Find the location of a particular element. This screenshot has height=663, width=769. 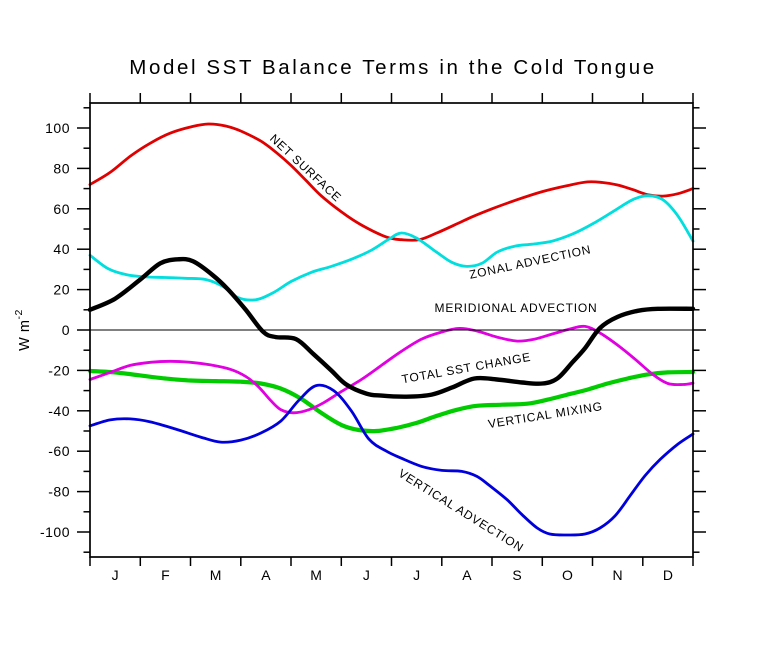

y-tick-label: 100 is located at coordinates (57, 128).